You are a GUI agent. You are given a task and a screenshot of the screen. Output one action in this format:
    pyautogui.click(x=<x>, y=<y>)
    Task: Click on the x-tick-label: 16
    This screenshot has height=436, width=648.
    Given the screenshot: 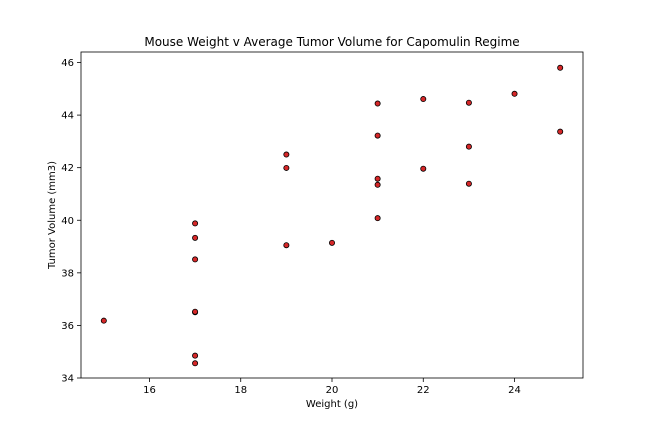 What is the action you would take?
    pyautogui.click(x=149, y=390)
    